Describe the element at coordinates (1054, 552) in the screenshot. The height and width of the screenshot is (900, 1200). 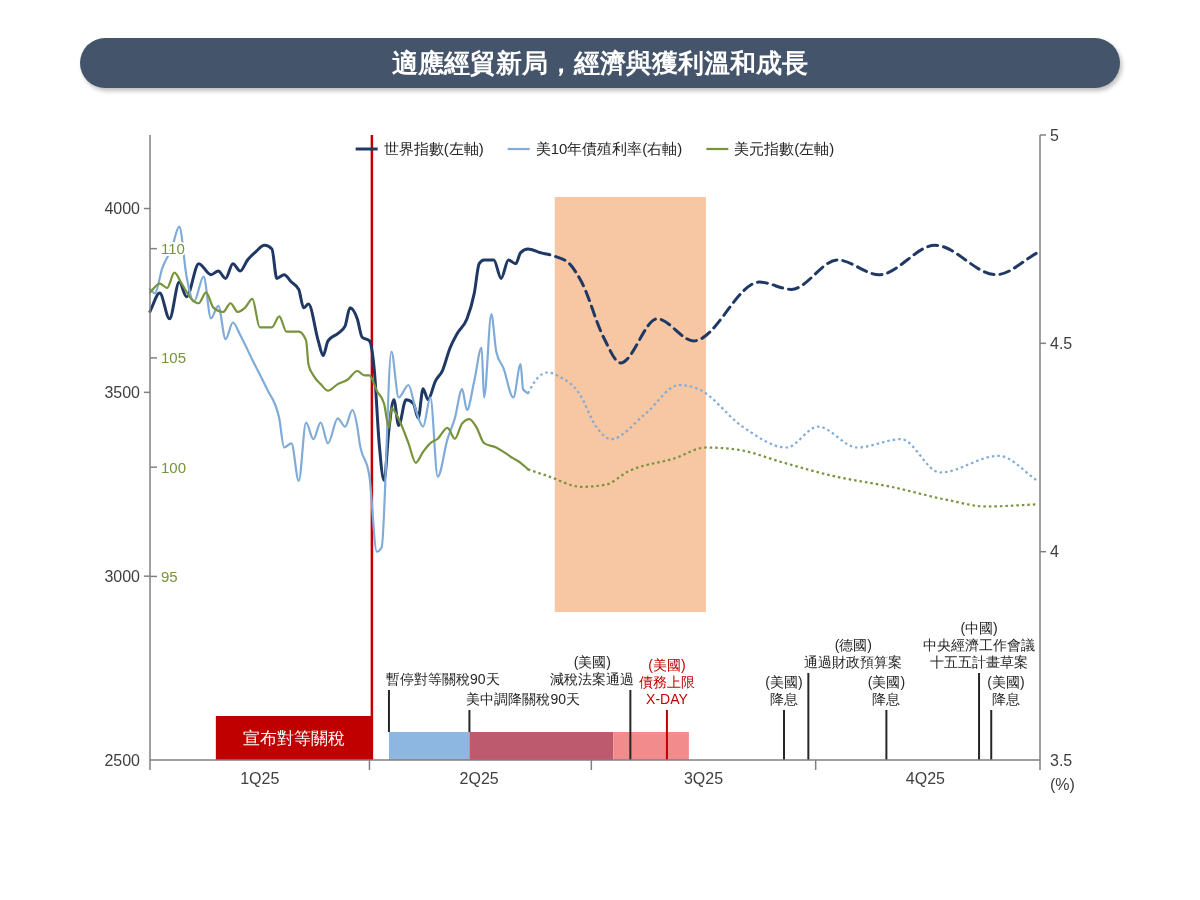
I see `y2-tick-label: 4` at that location.